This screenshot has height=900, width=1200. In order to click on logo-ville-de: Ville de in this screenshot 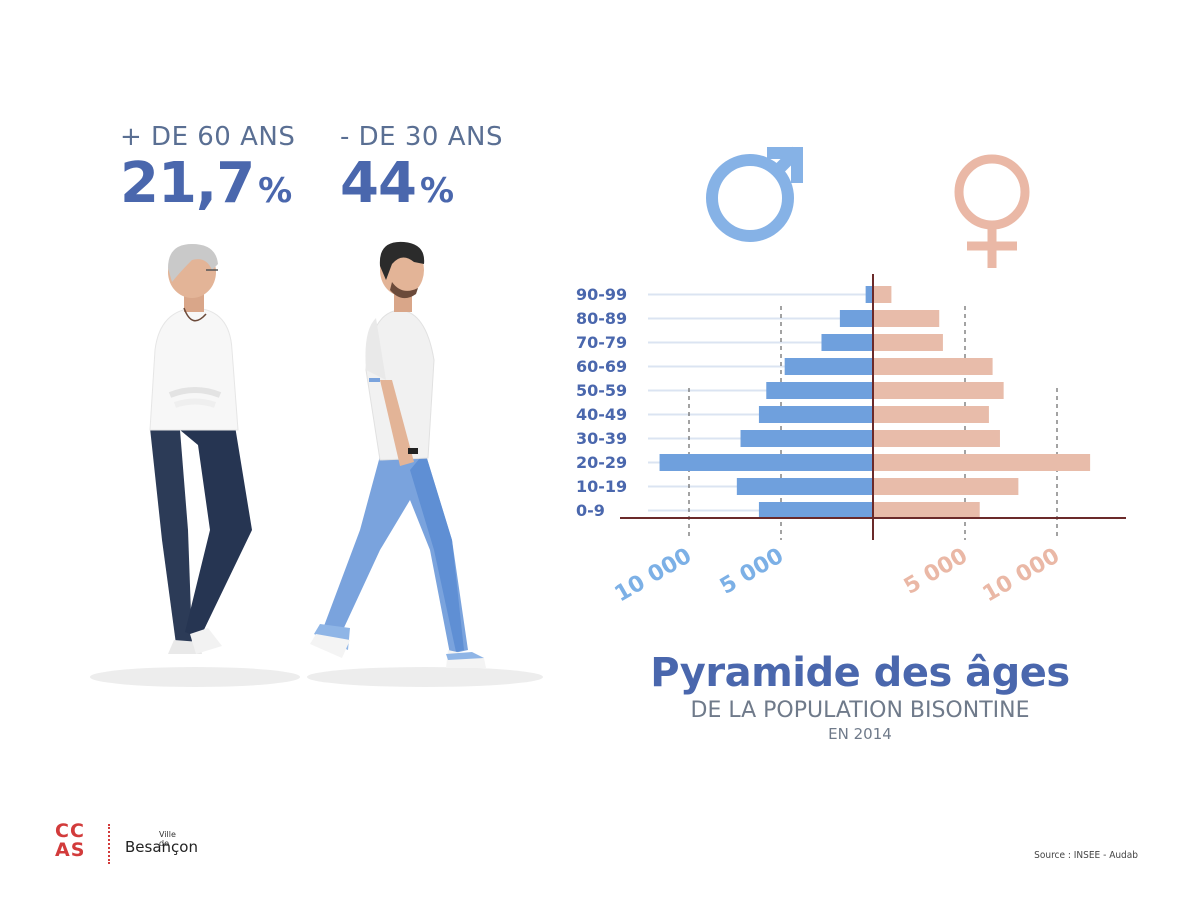, I will do `click(167, 839)`.